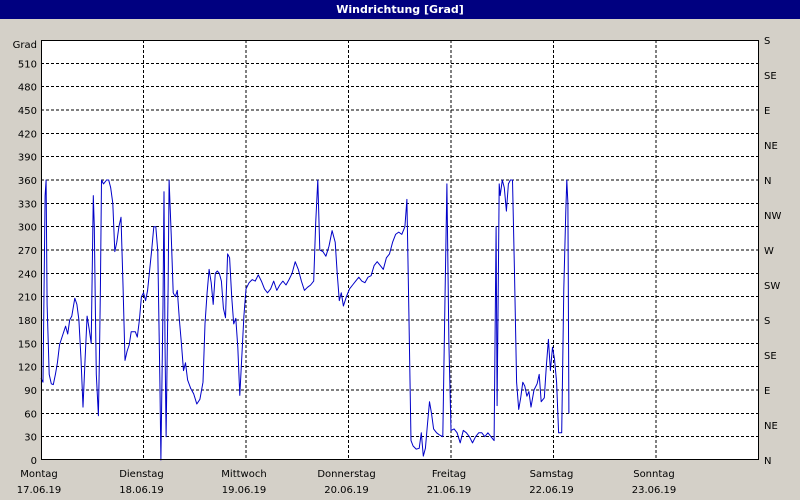 The height and width of the screenshot is (500, 800). I want to click on x-tick-date: 22.06.19, so click(551, 490).